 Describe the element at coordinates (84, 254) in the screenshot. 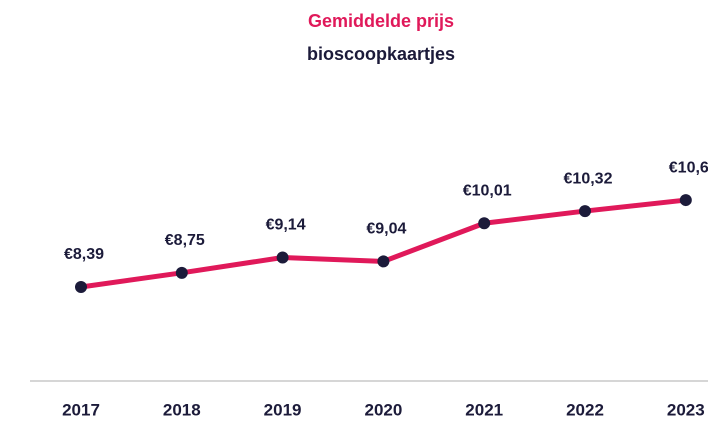

I see `data-label: €8,39` at that location.